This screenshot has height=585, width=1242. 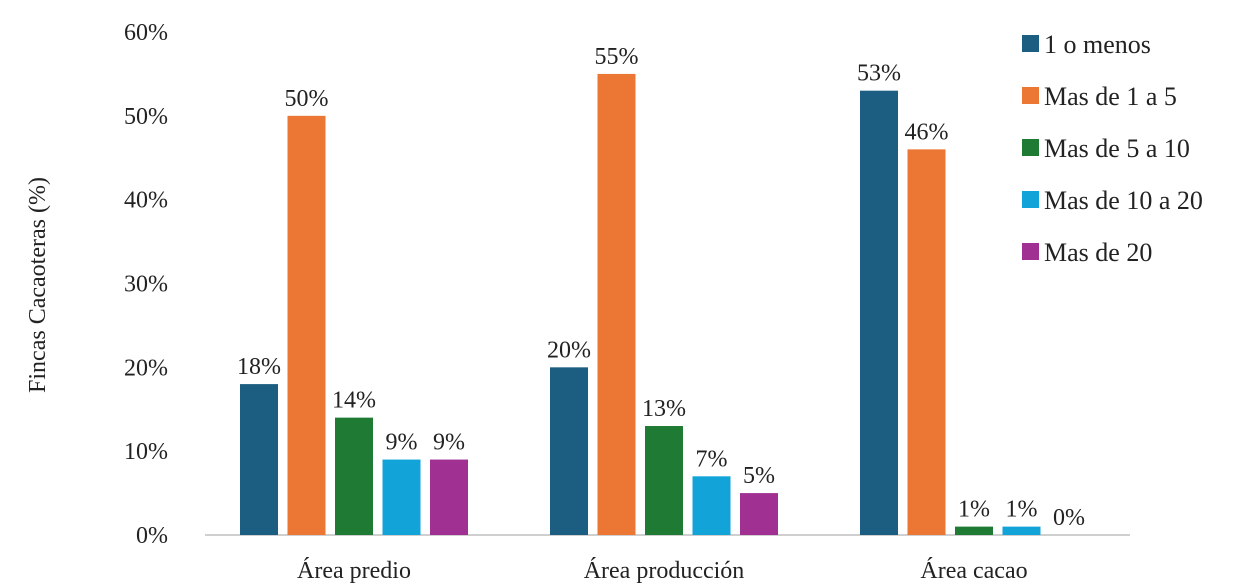 I want to click on x-tick-label: Área cacao, so click(x=973, y=571).